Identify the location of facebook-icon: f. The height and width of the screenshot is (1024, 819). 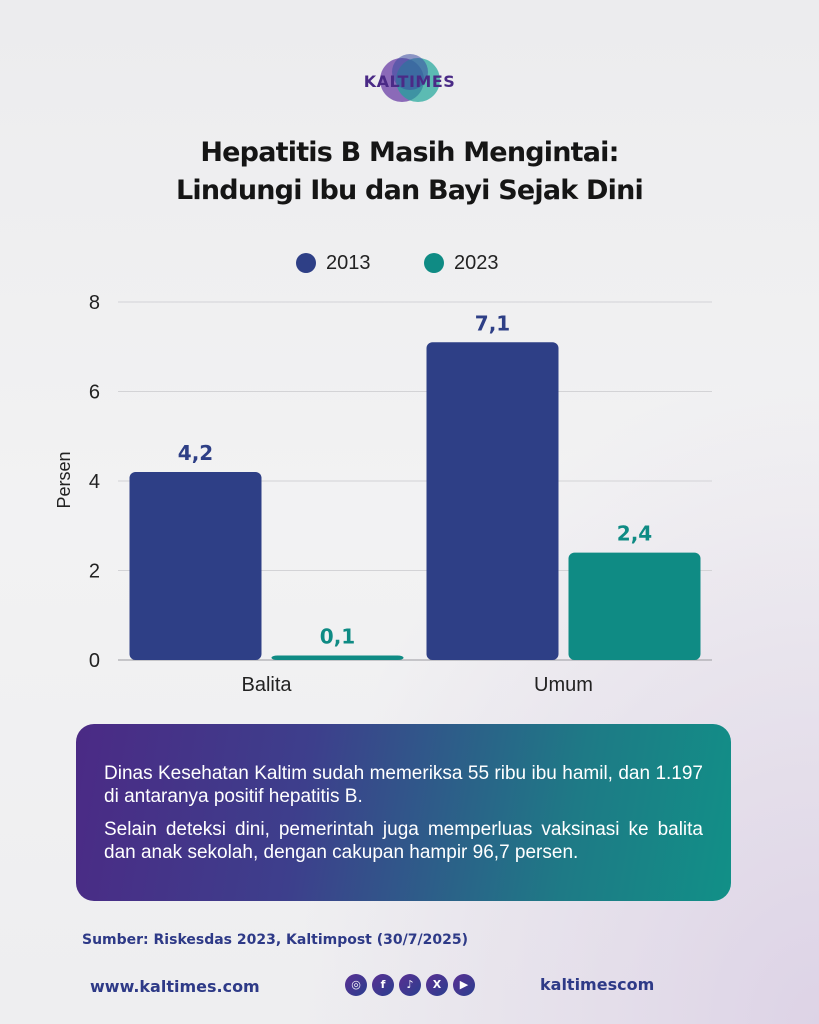
(383, 985).